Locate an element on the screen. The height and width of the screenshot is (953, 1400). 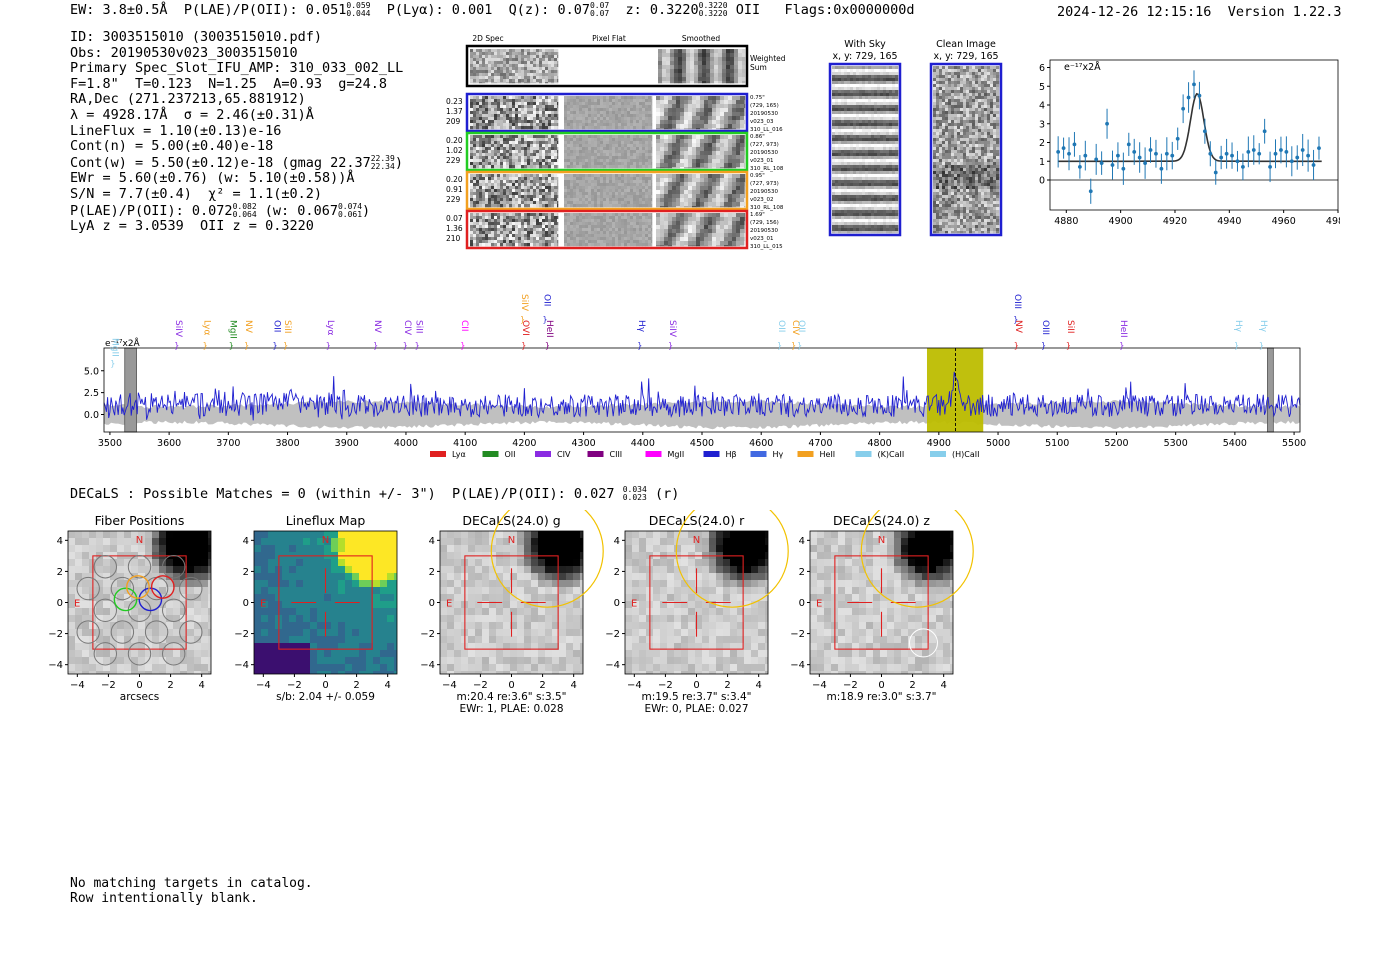
legend-label: CIII is located at coordinates (616, 454).